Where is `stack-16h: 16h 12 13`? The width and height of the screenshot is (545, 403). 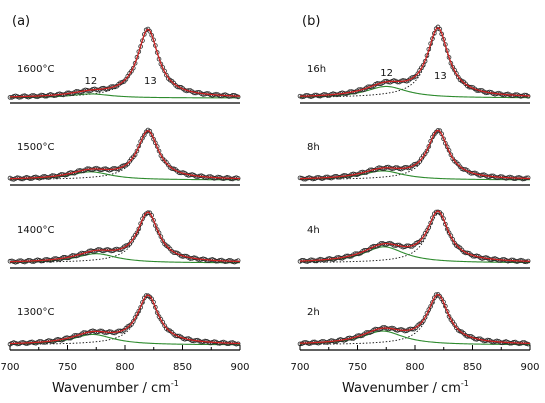
stack-16h: 16h 12 13 is located at coordinates (414, 64).